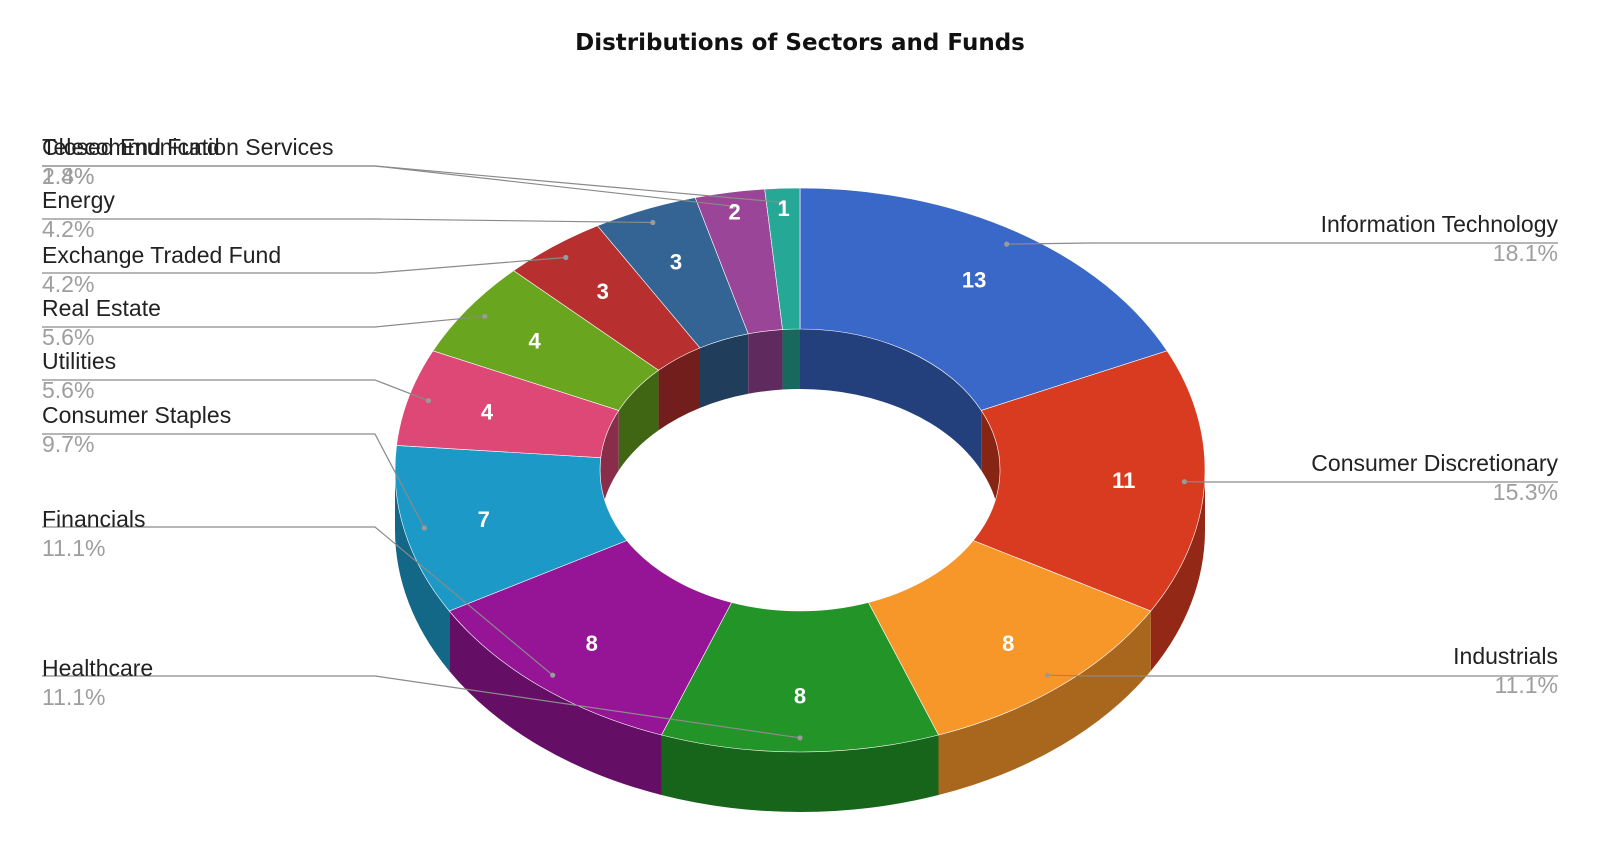  I want to click on inner-wall-information-technology, so click(891, 400).